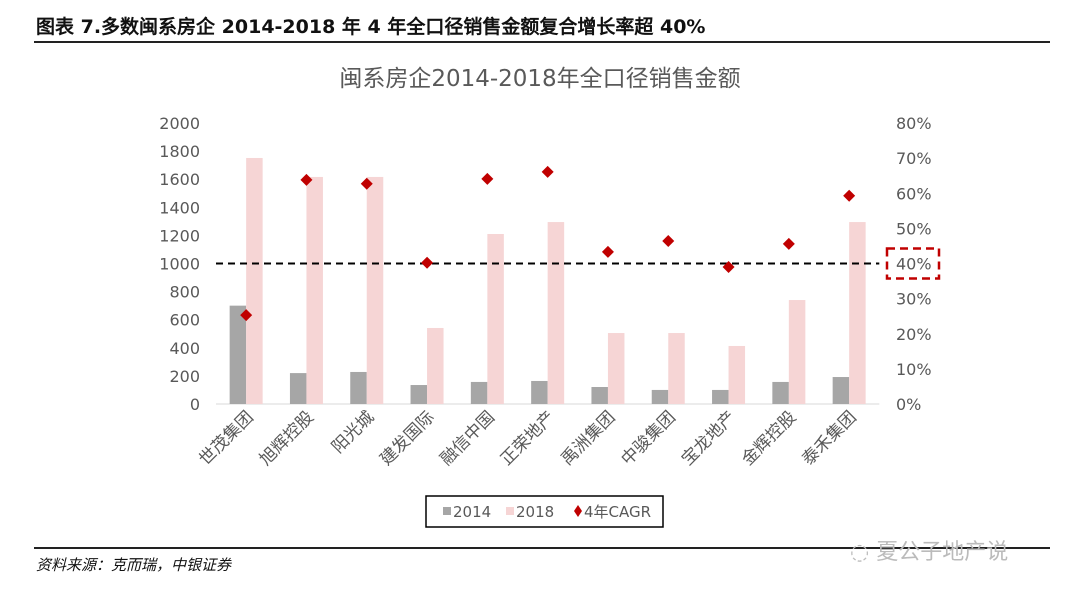 The image size is (1080, 594). Describe the element at coordinates (179, 151) in the screenshot. I see `y-tick-label: 1800` at that location.